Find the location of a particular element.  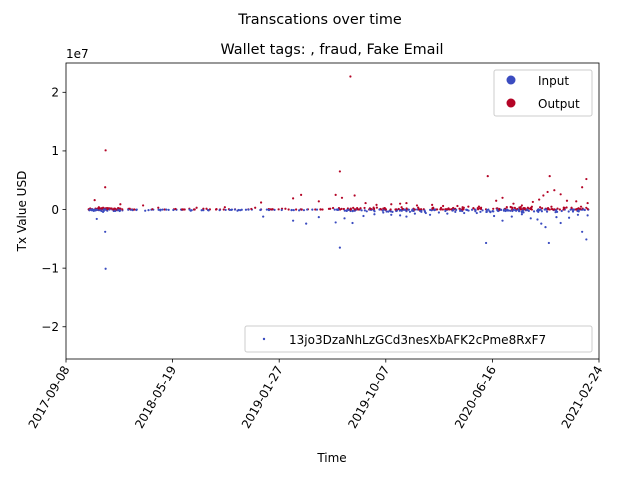

y-tick-label: 0 is located at coordinates (55, 210).